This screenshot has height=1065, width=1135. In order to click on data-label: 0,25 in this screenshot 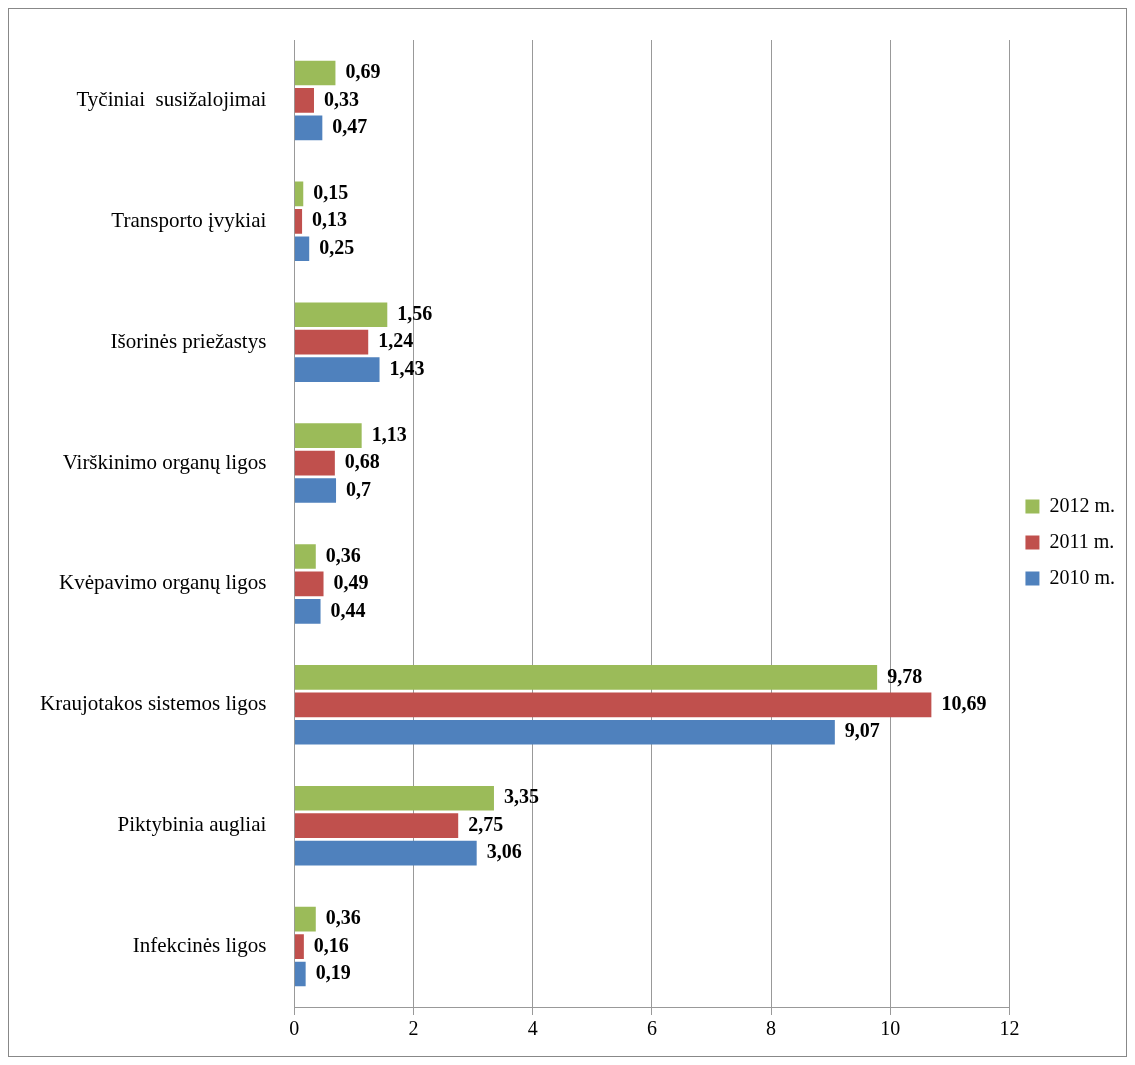, I will do `click(337, 246)`.